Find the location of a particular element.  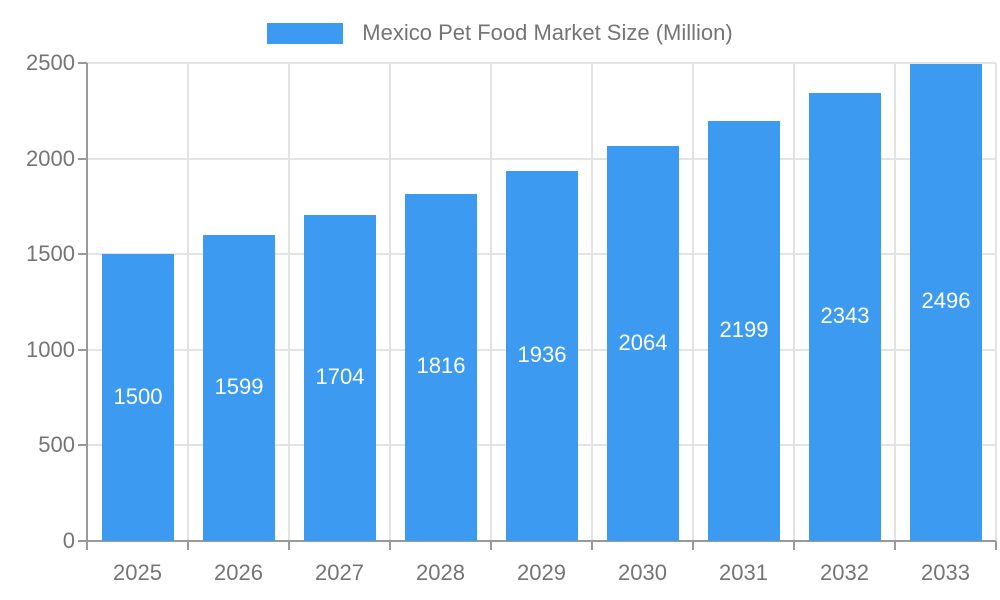

bar-2029 is located at coordinates (542, 356).